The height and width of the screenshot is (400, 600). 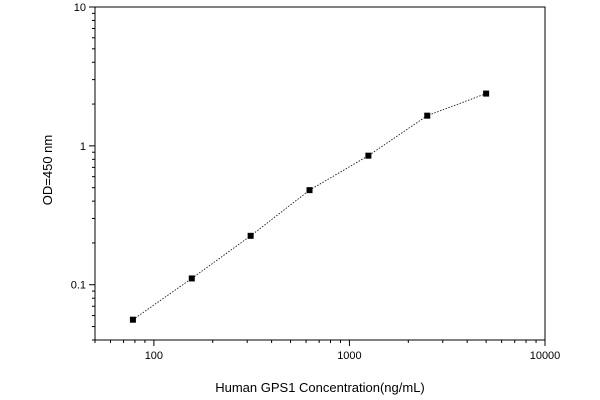 What do you see at coordinates (80, 8) in the screenshot?
I see `y-tick-label: 10` at bounding box center [80, 8].